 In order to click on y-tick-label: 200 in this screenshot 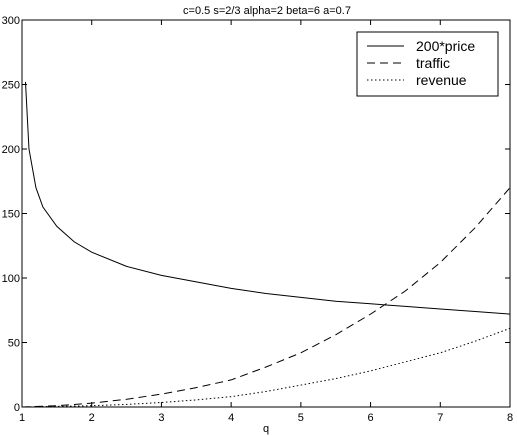, I will do `click(11, 150)`.